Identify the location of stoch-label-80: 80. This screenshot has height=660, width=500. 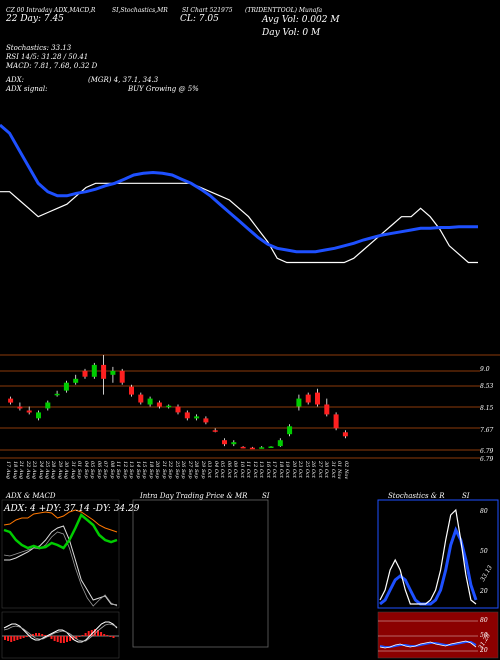
(484, 511).